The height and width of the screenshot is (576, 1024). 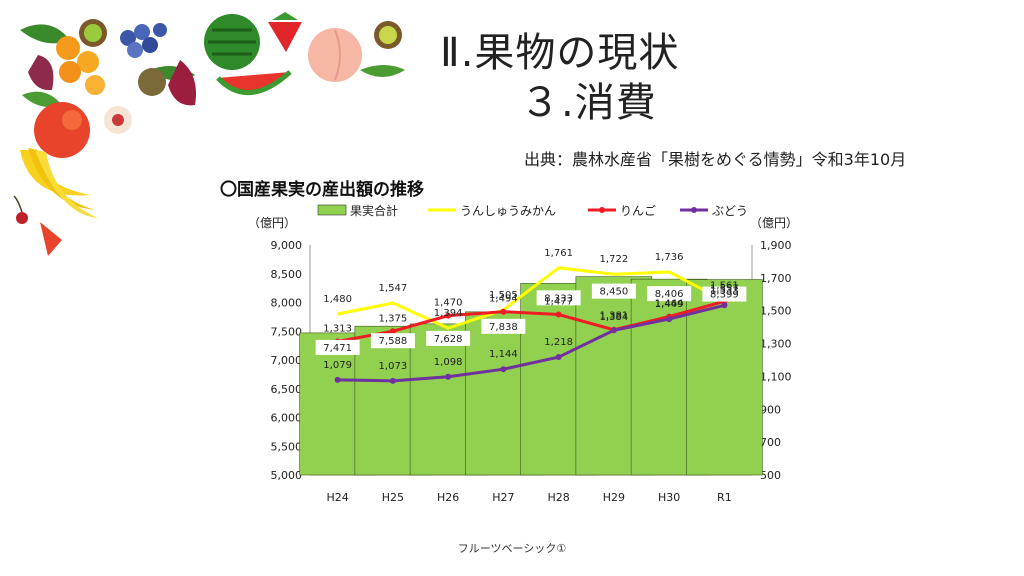 What do you see at coordinates (730, 211) in the screenshot?
I see `legend-label-grape: ぶどう` at bounding box center [730, 211].